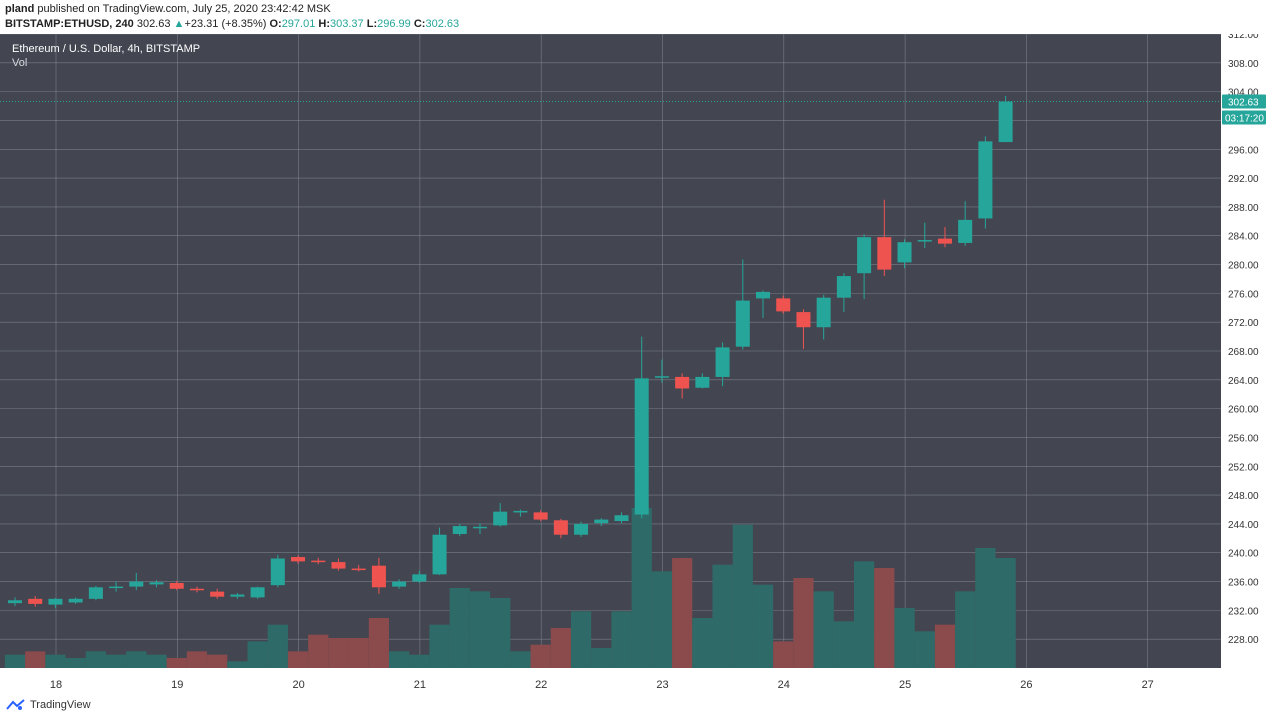  I want to click on x-tick-label: 25, so click(905, 685).